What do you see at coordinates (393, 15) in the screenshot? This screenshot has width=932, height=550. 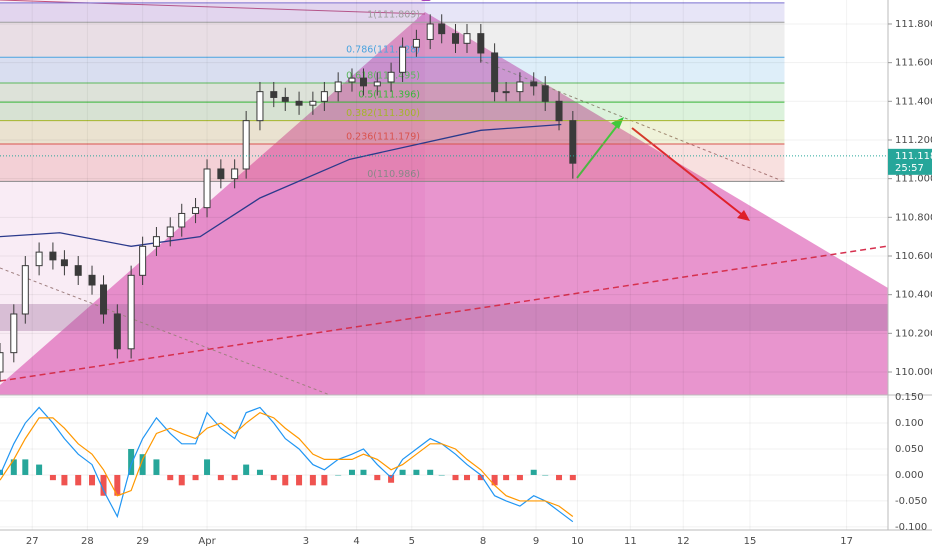 I see `fib-label: 1(111.809)` at bounding box center [393, 15].